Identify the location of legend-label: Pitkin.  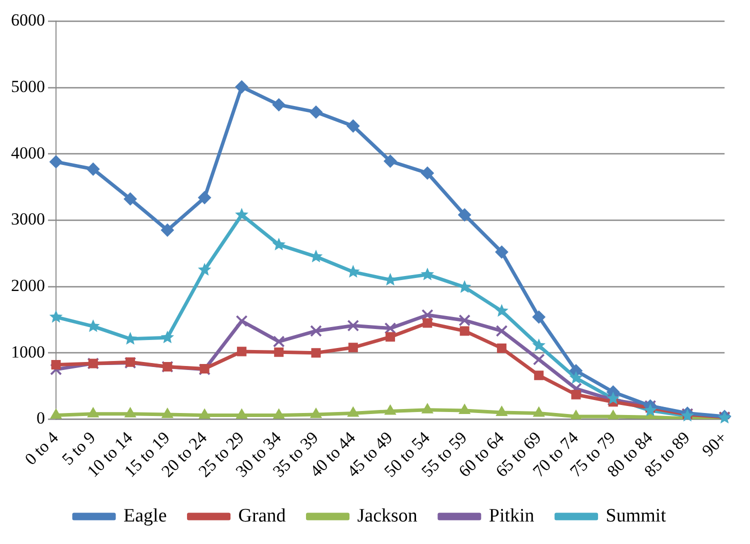
(511, 515).